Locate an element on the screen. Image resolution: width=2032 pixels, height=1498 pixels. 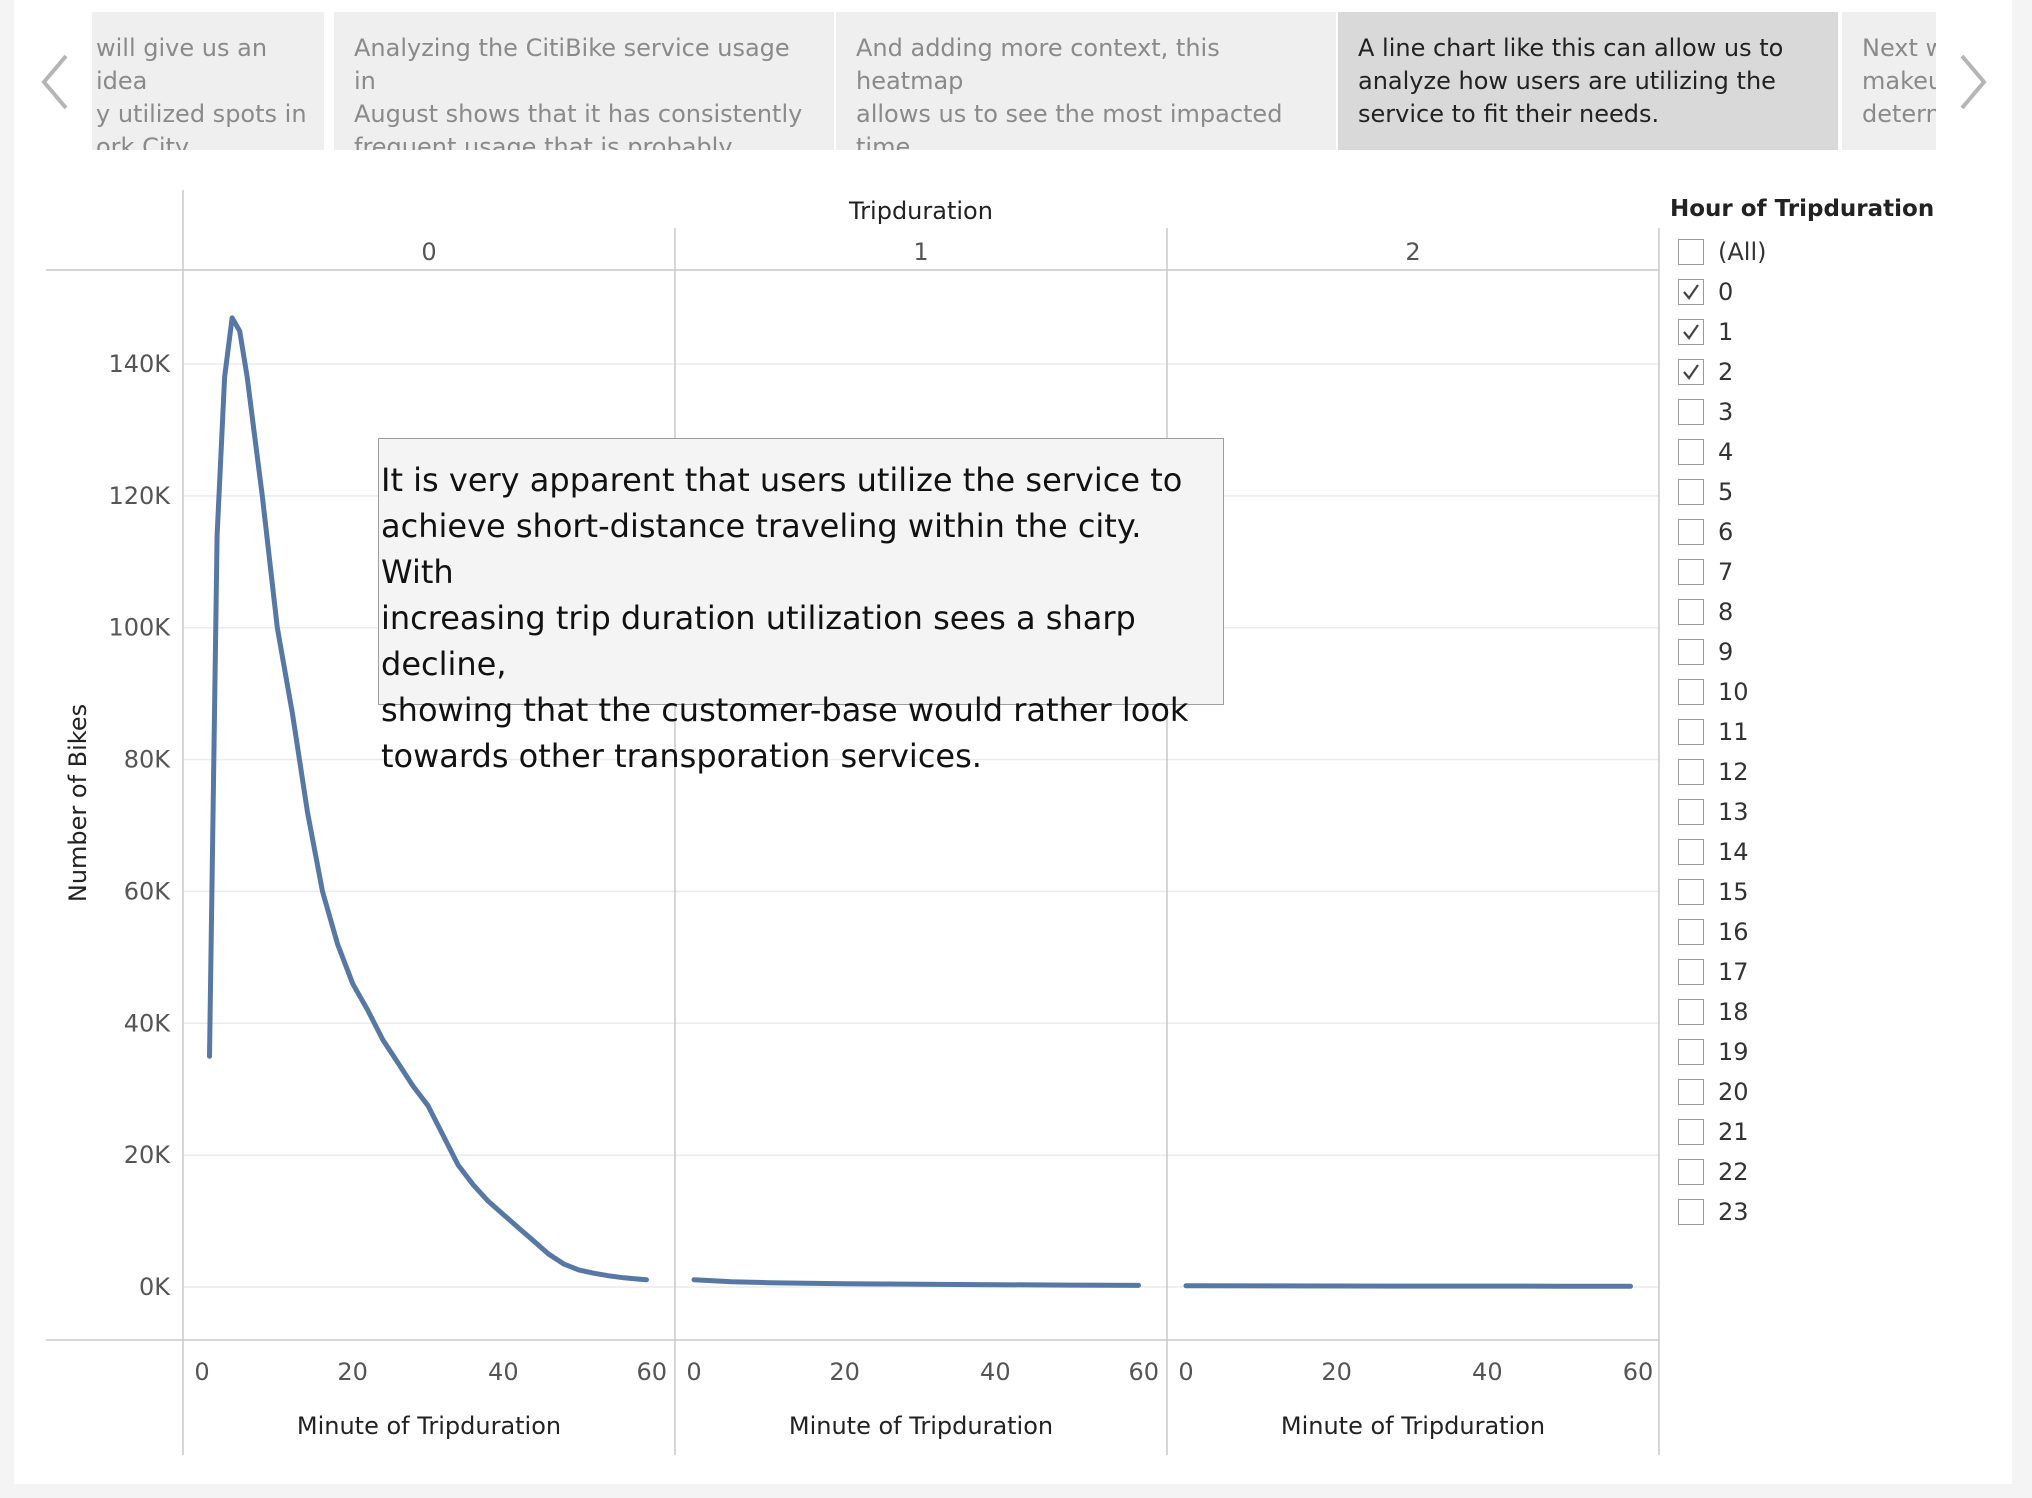
filter-item-5: 5 is located at coordinates (1830, 492).